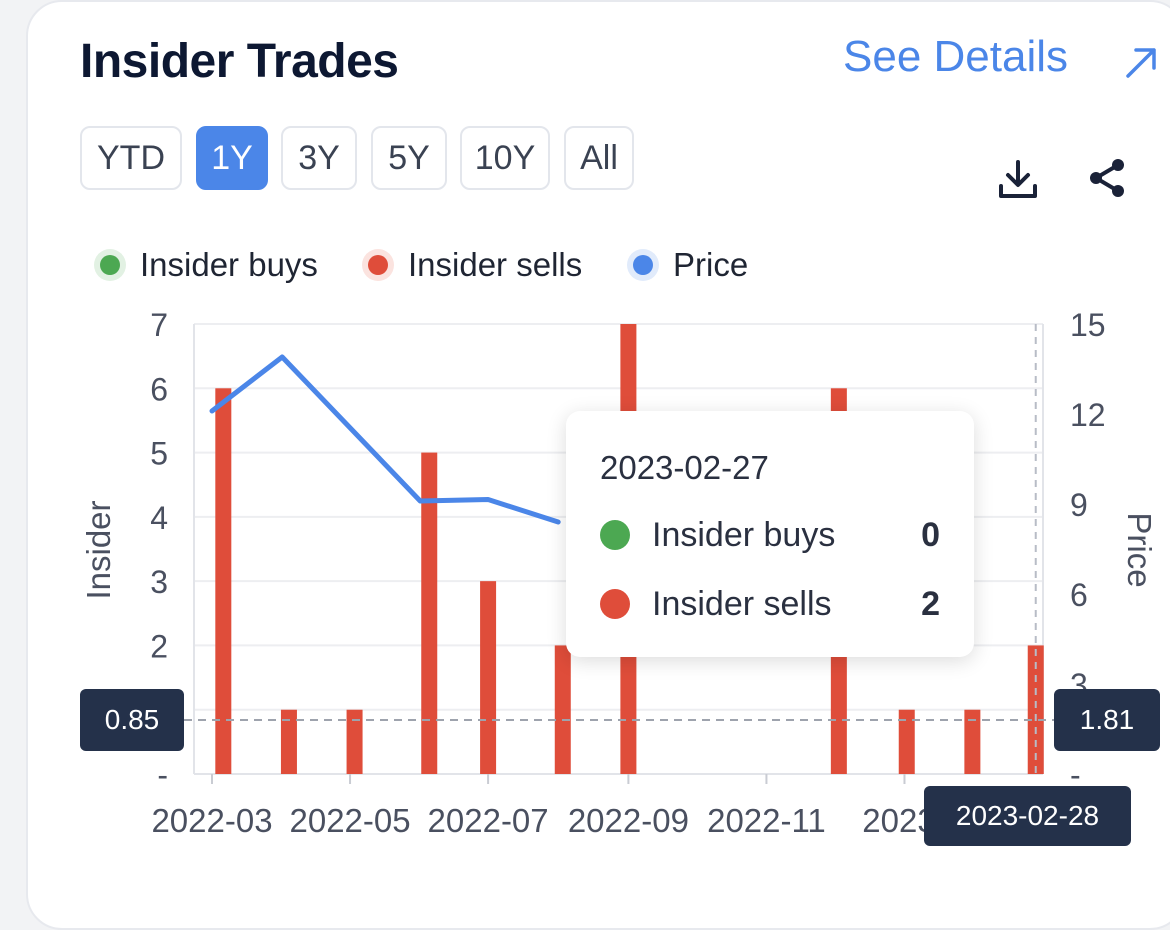 The height and width of the screenshot is (930, 1170). I want to click on range-button-ytd: YTD, so click(131, 158).